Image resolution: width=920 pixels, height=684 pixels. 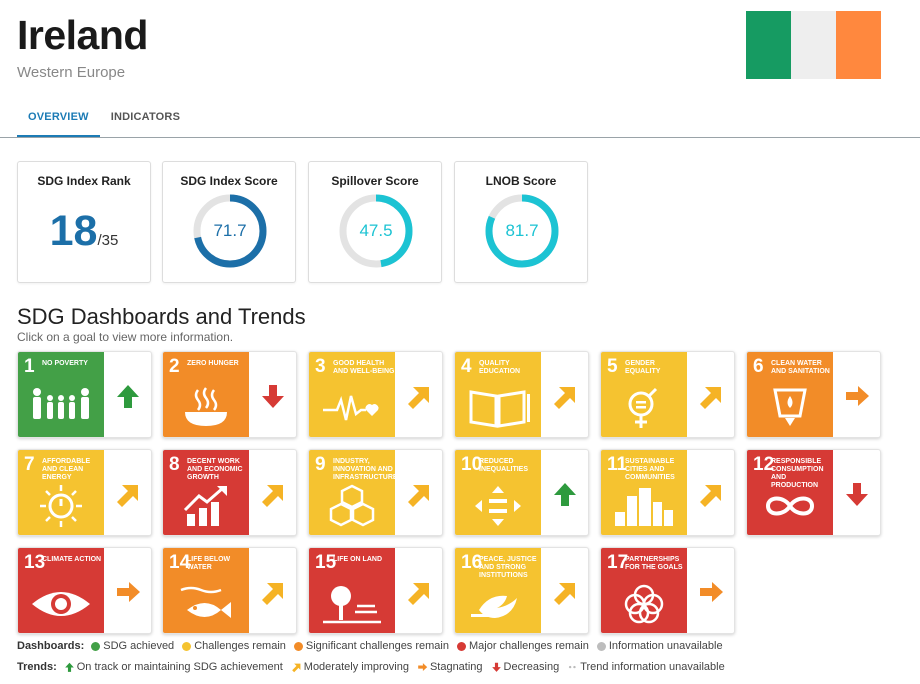 What do you see at coordinates (529, 646) in the screenshot?
I see `legend-label: Major challenges remain` at bounding box center [529, 646].